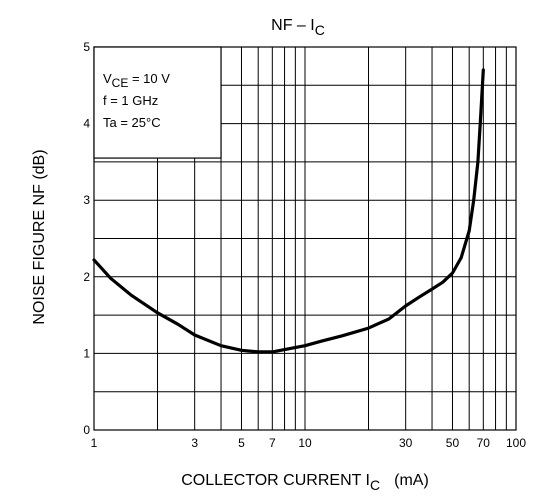  Describe the element at coordinates (375, 485) in the screenshot. I see `x-axis-label-subscript: C` at that location.